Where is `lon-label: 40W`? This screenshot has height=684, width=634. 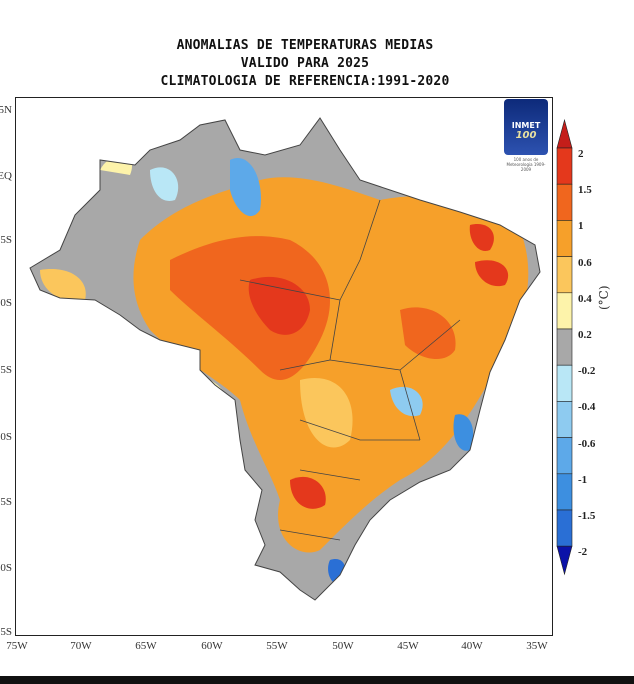
lon-label: 40W is located at coordinates (472, 646).